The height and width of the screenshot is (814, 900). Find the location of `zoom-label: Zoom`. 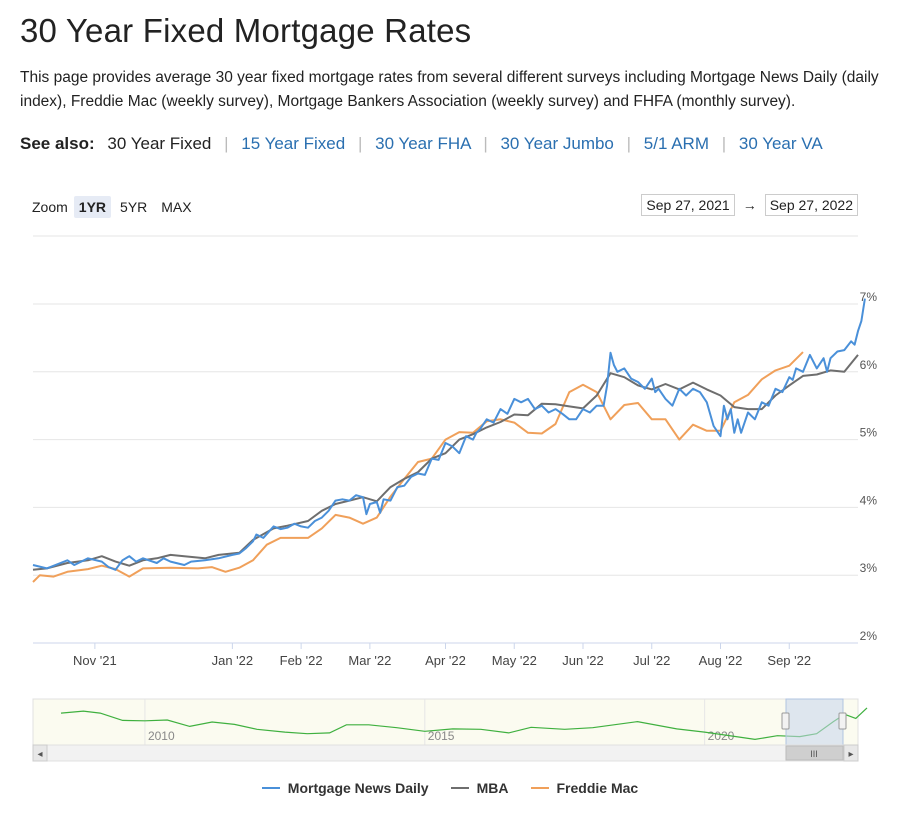

zoom-label: Zoom is located at coordinates (50, 207).